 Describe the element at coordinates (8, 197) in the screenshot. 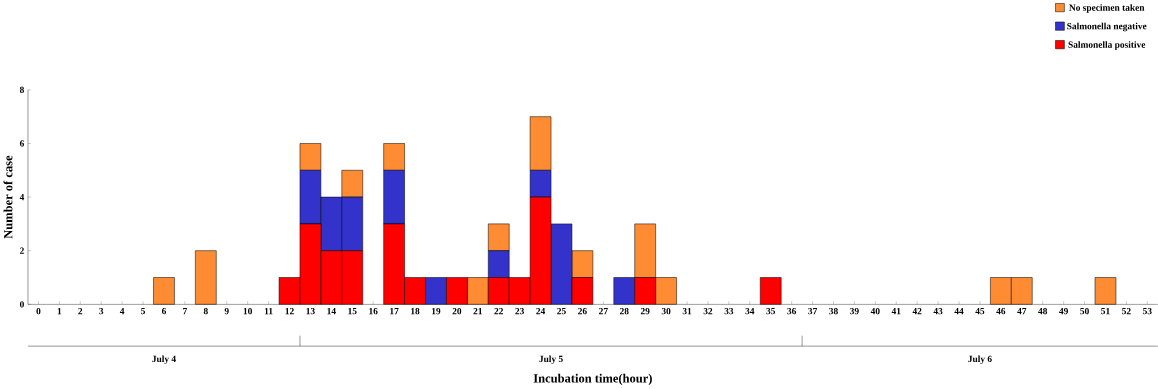

I see `y-axis-title: Number of case` at that location.